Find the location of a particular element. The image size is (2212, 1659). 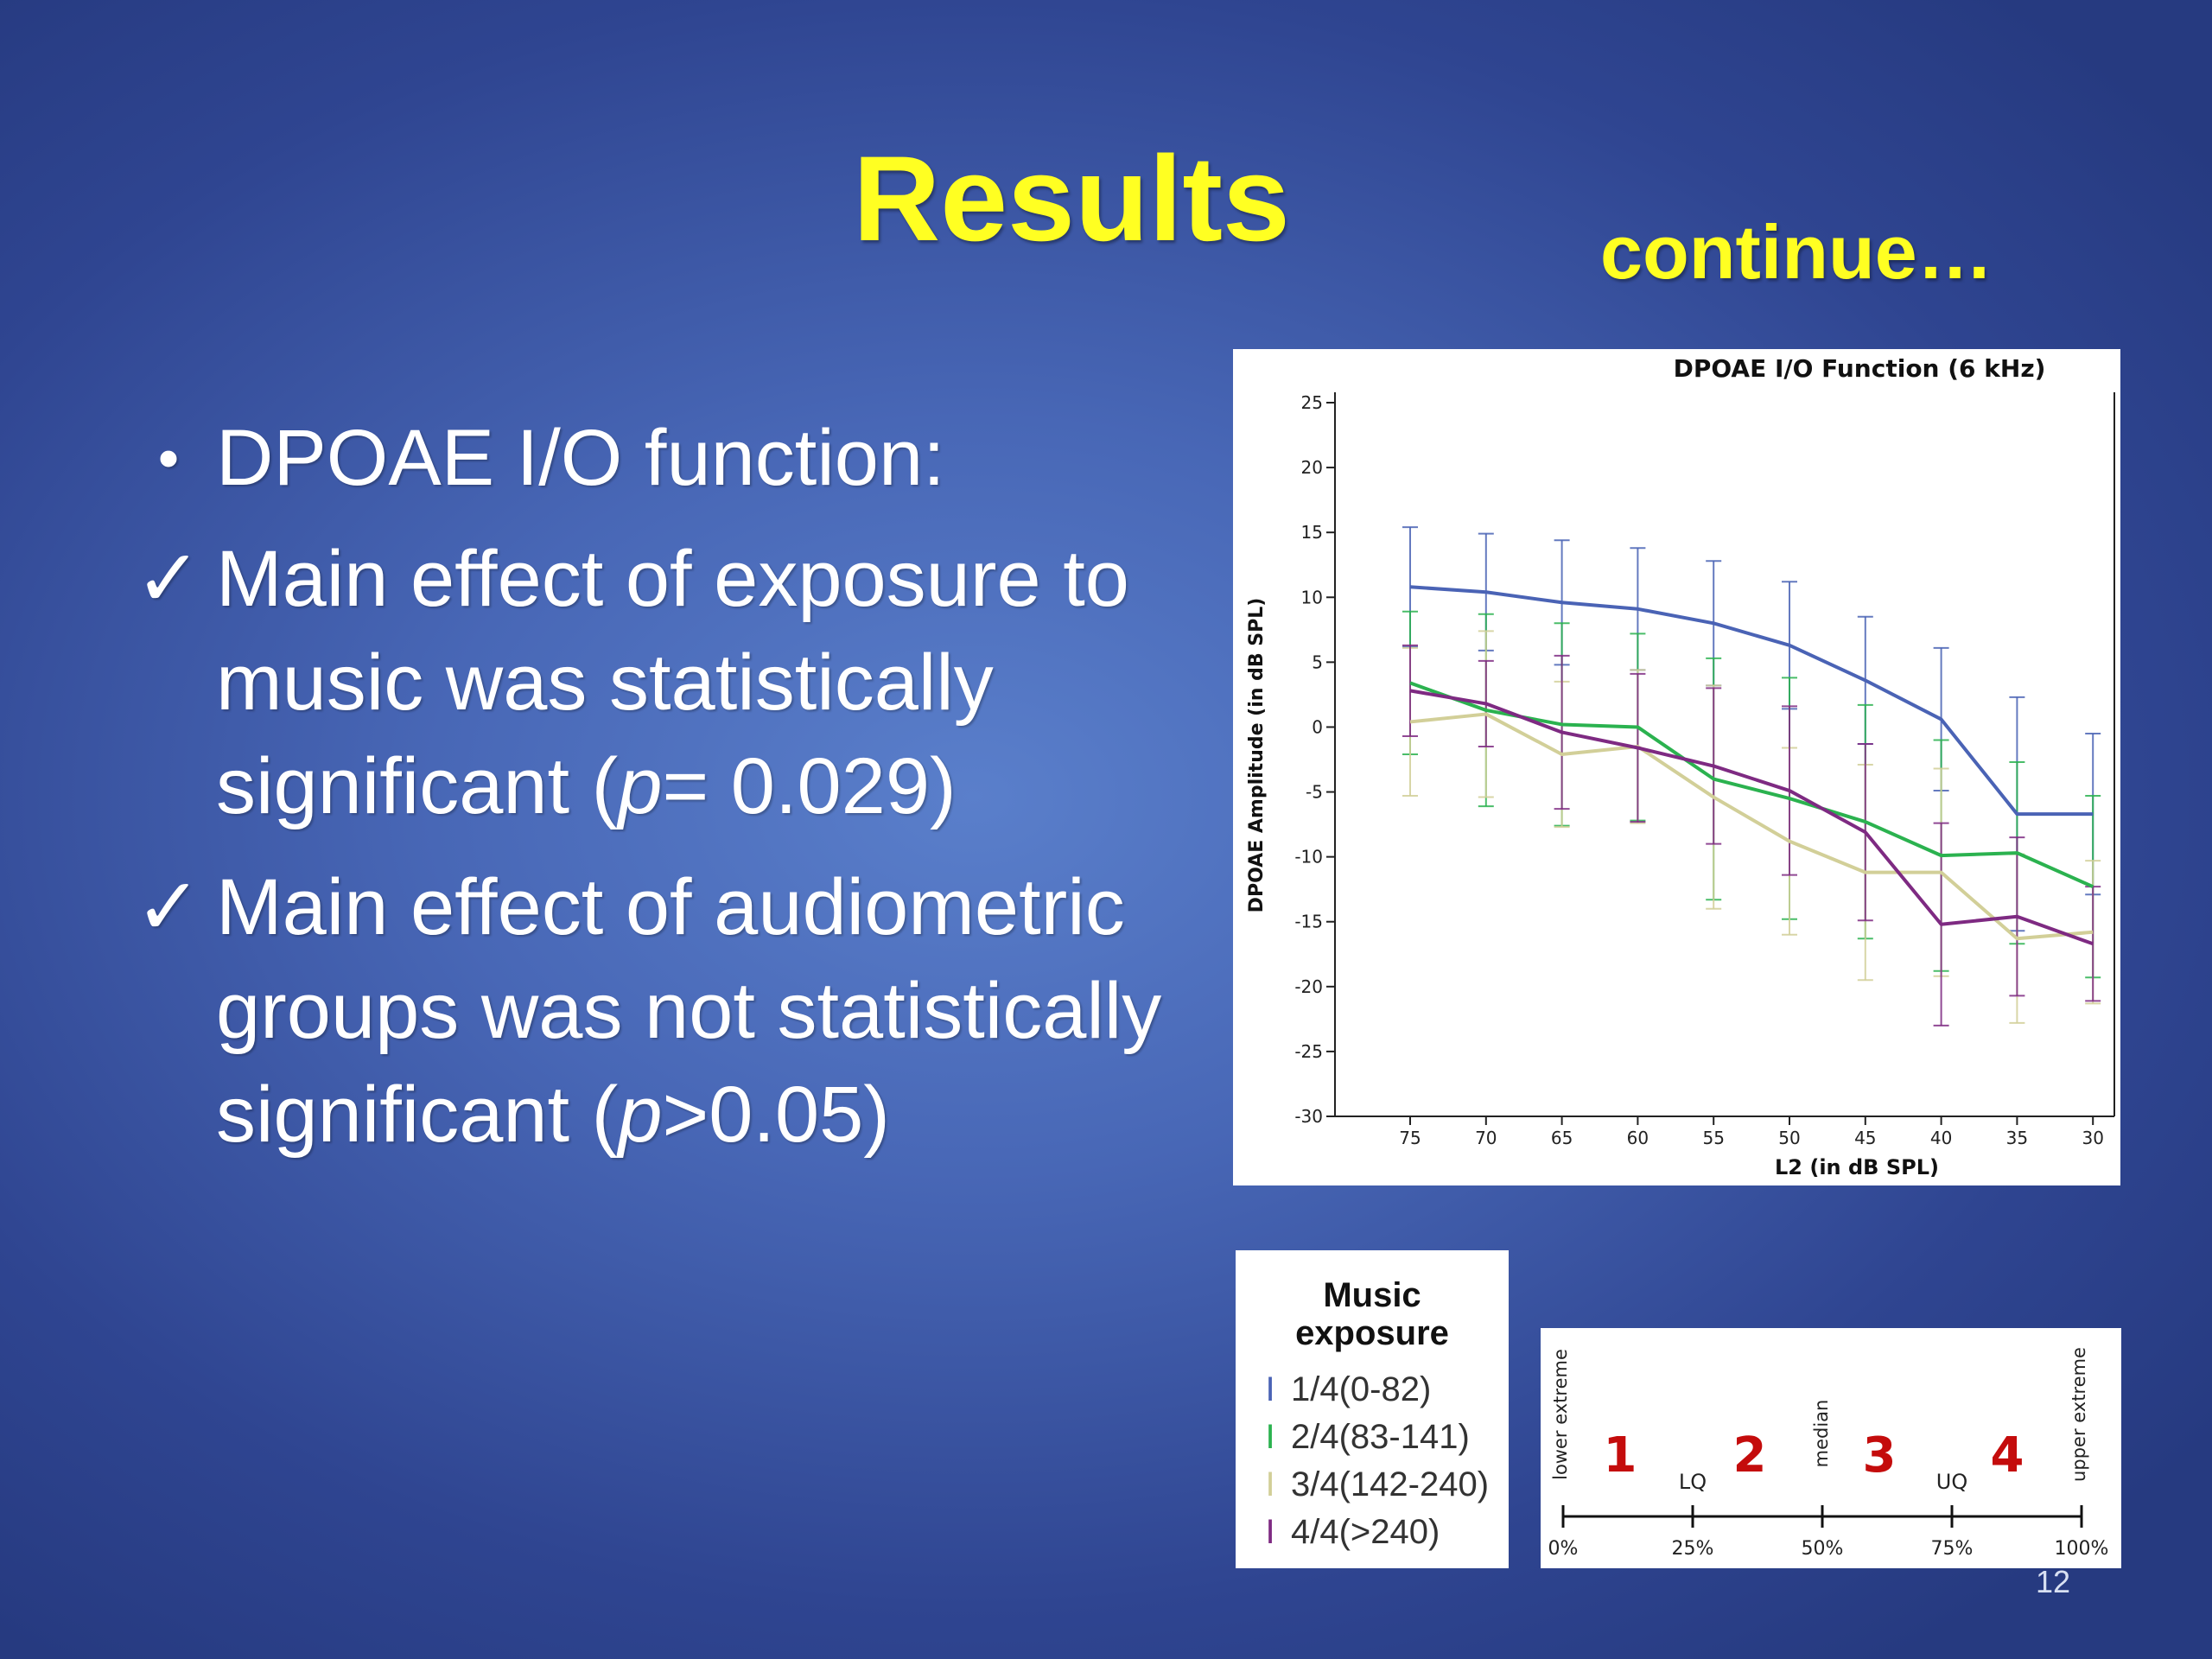

bullet-text: >0.05) is located at coordinates (776, 1115).